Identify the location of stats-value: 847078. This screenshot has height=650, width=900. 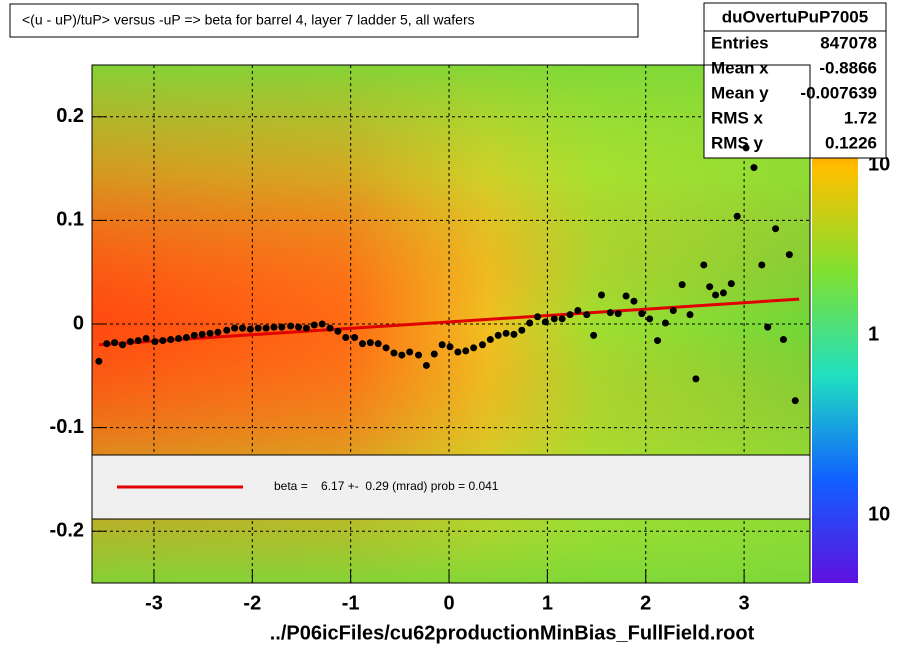
(848, 42).